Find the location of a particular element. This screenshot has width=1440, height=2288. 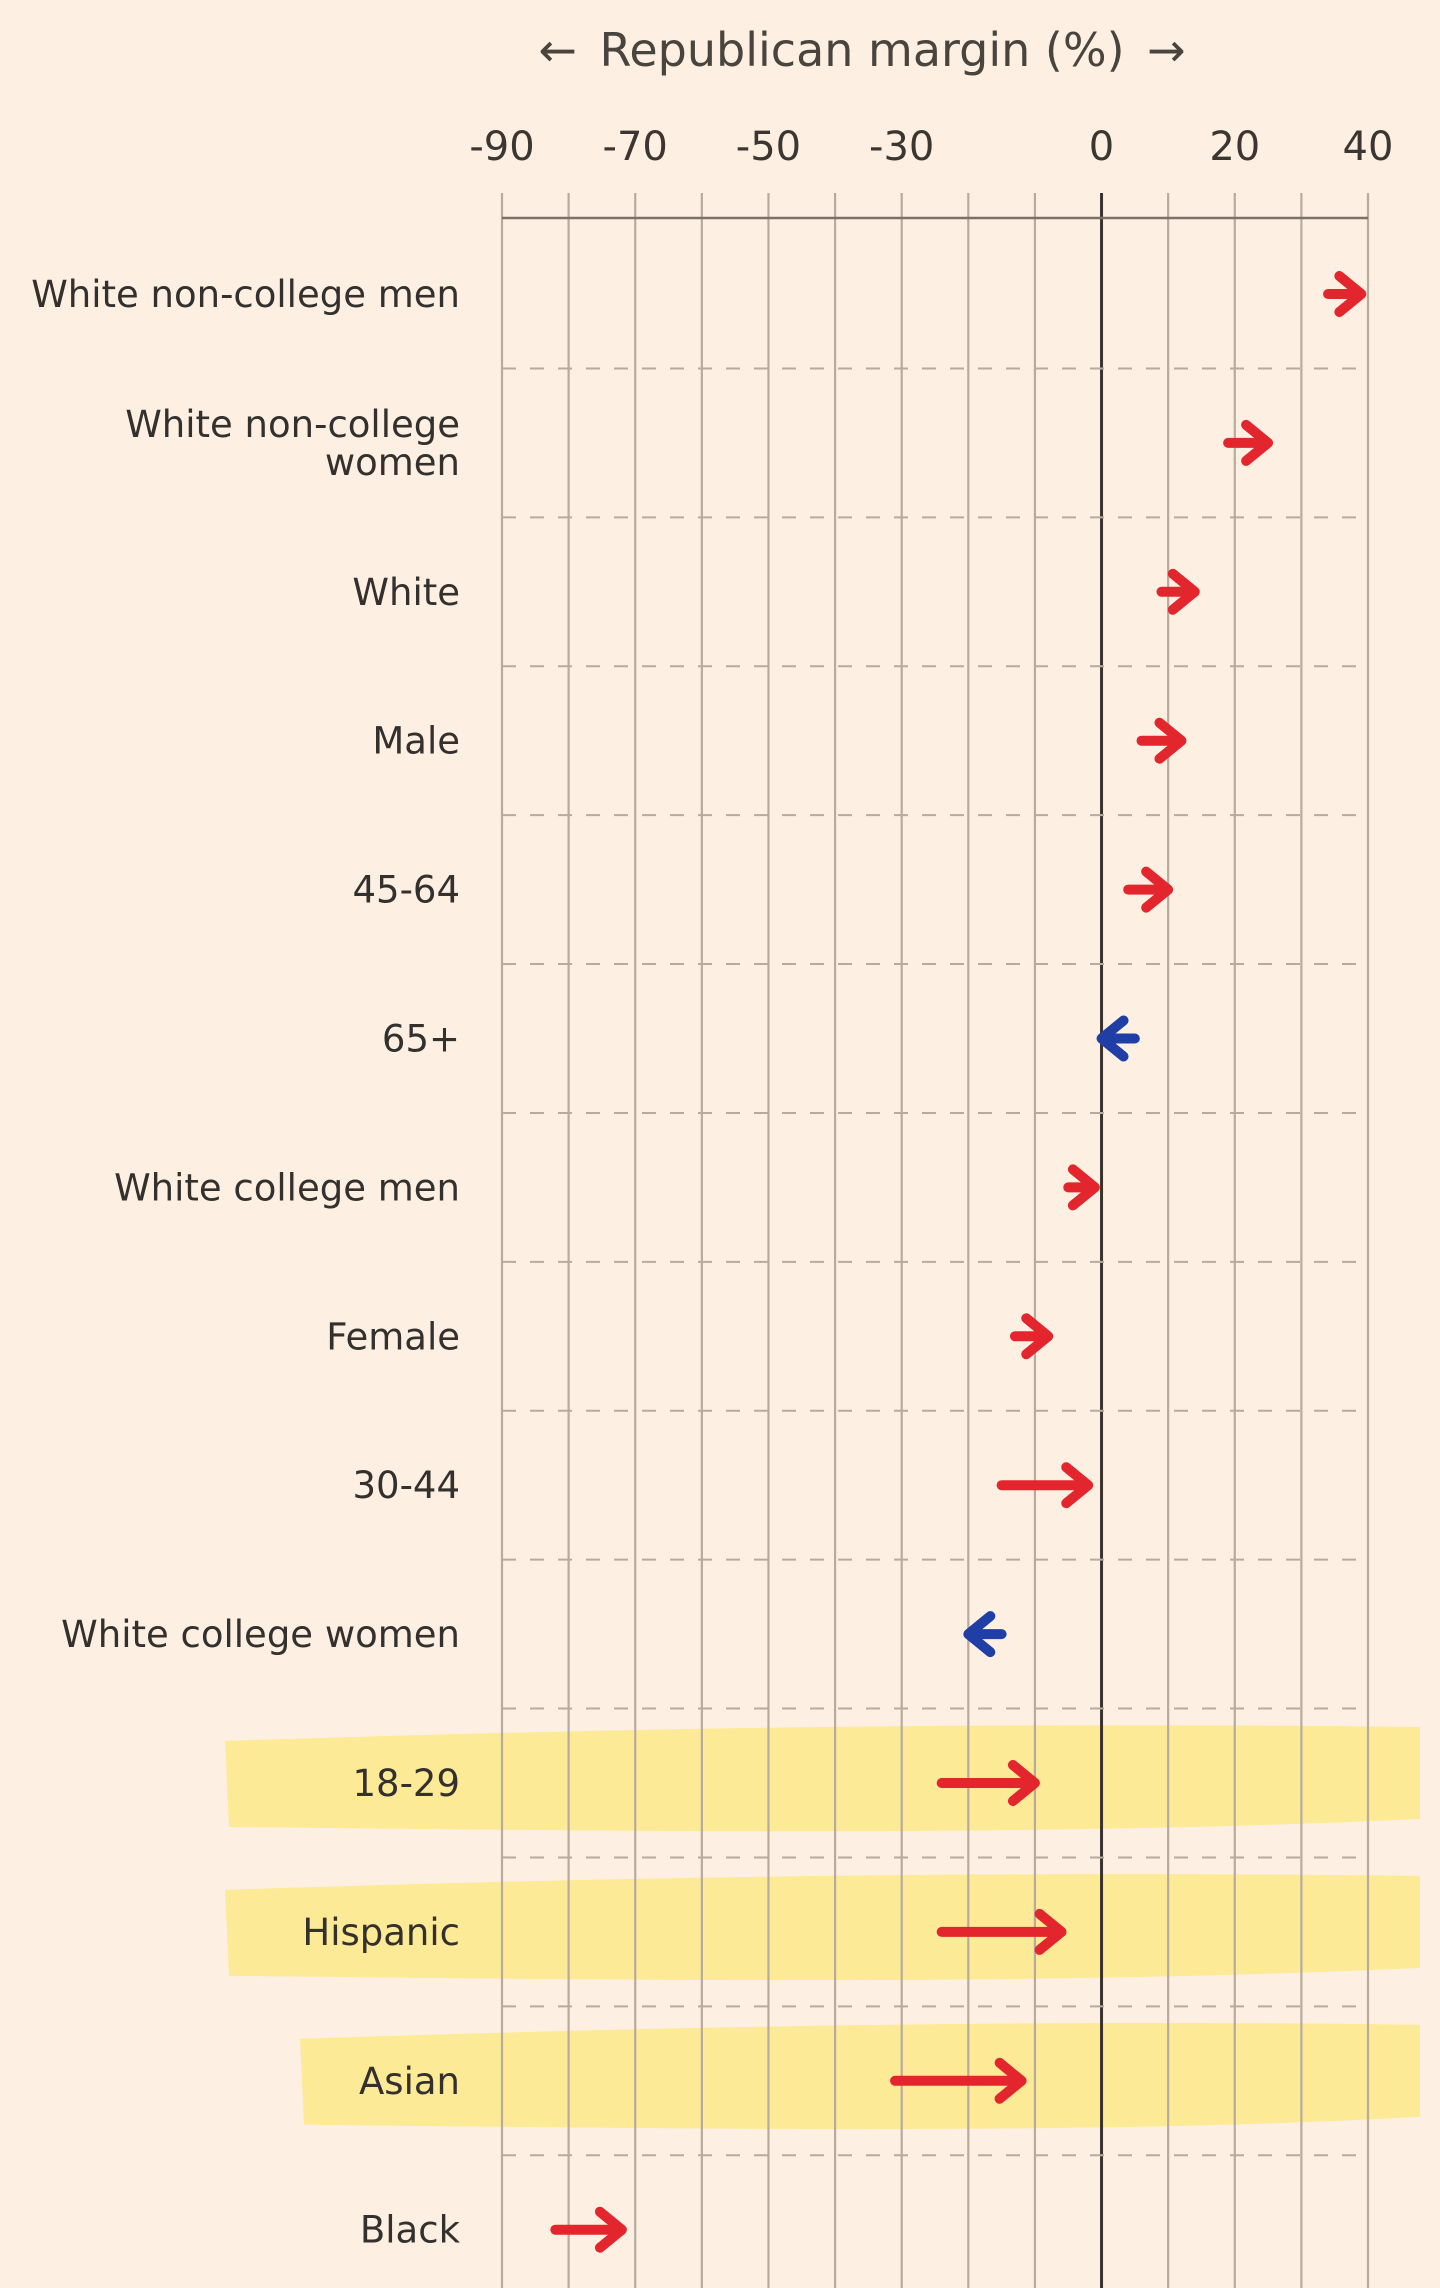

arrow-hispanic is located at coordinates (1001, 1931).